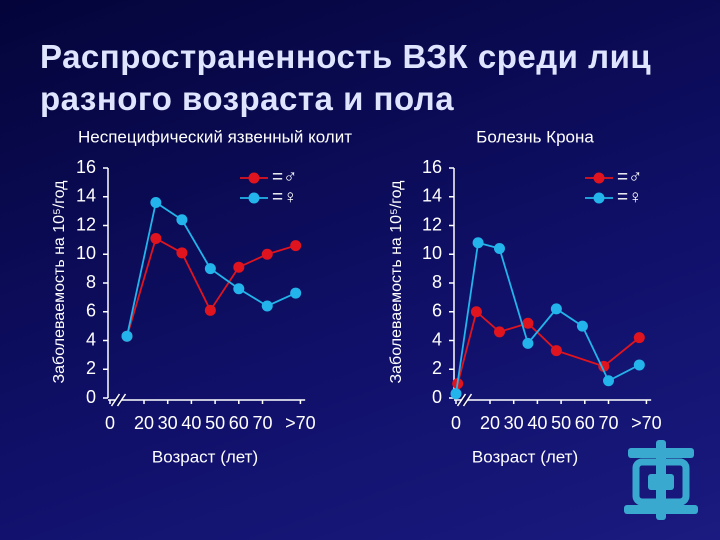  I want to click on chart-title: Болезнь Крона, so click(535, 136).